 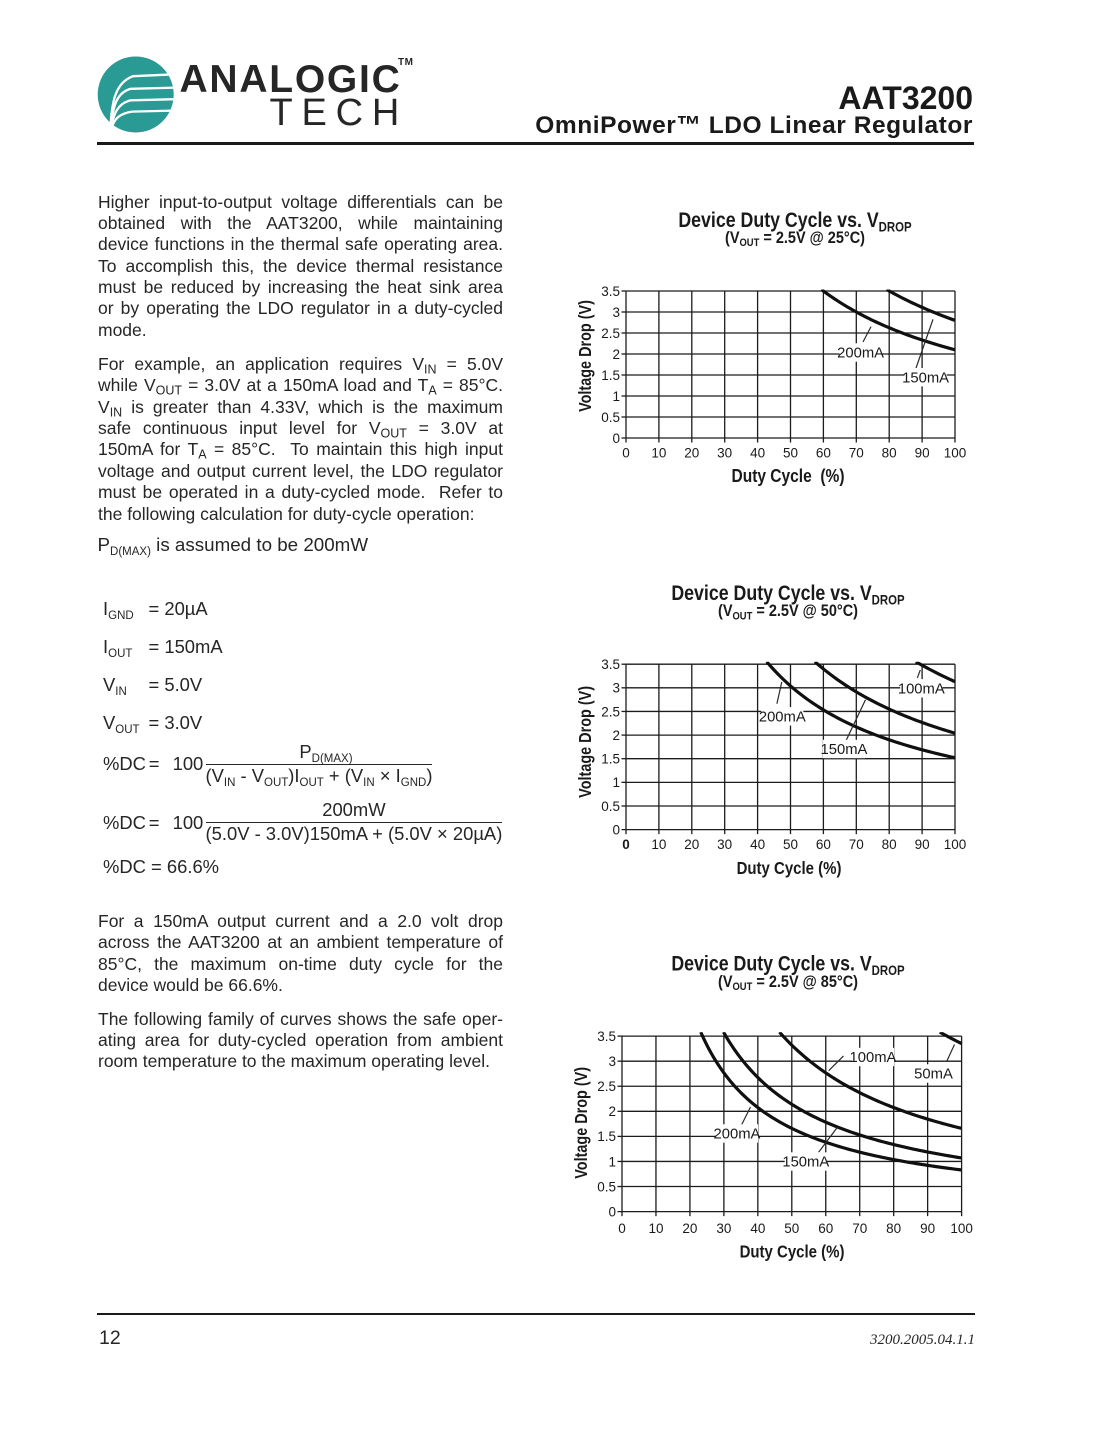 I want to click on svg-text: (VOUT = 2.5V @ 25°C), so click(x=795, y=239).